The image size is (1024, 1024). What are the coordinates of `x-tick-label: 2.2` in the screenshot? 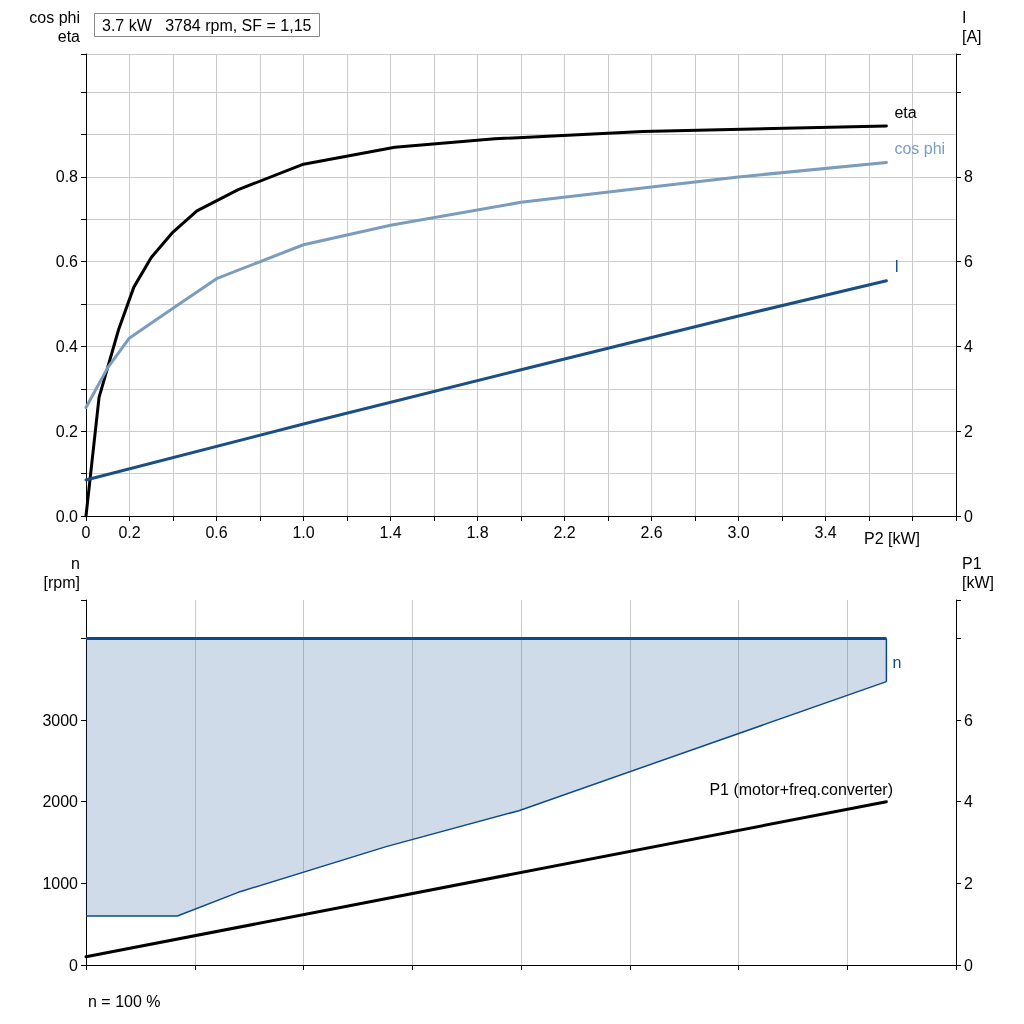 It's located at (564, 532).